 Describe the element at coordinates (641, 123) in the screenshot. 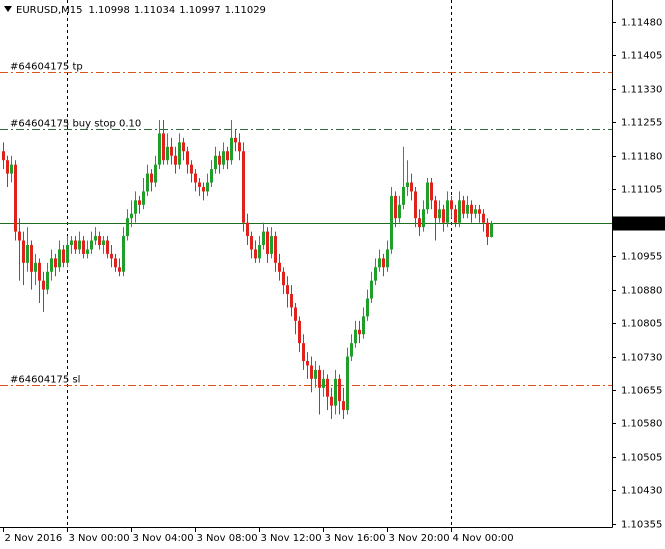

I see `y-tick-label: 1.11255` at that location.